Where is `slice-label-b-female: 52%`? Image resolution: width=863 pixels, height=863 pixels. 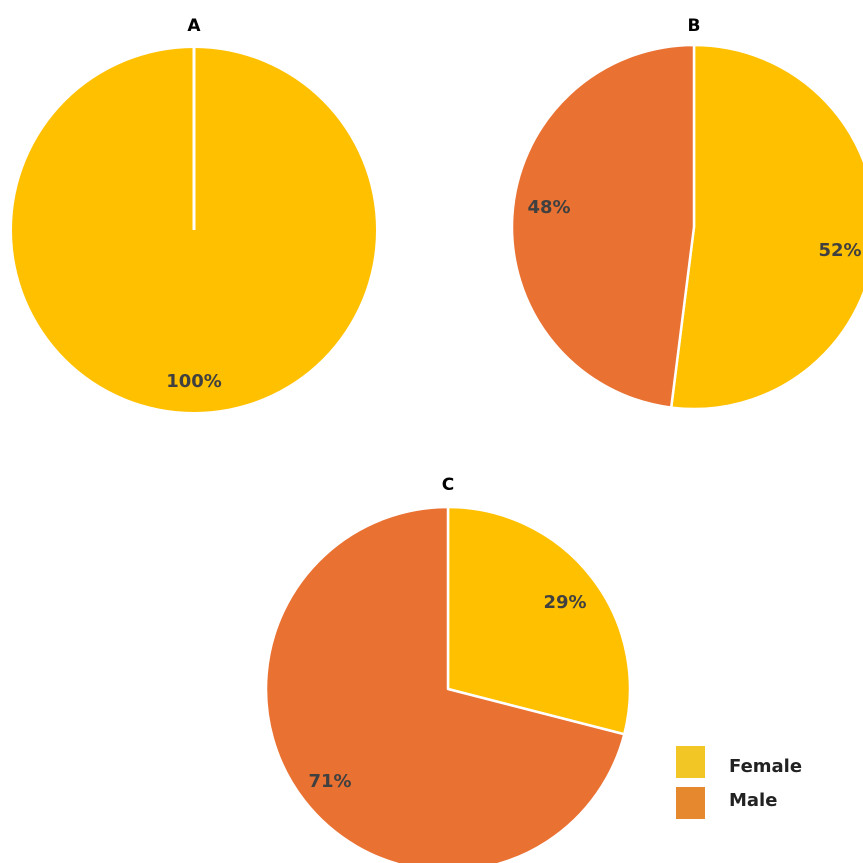 slice-label-b-female: 52% is located at coordinates (839, 250).